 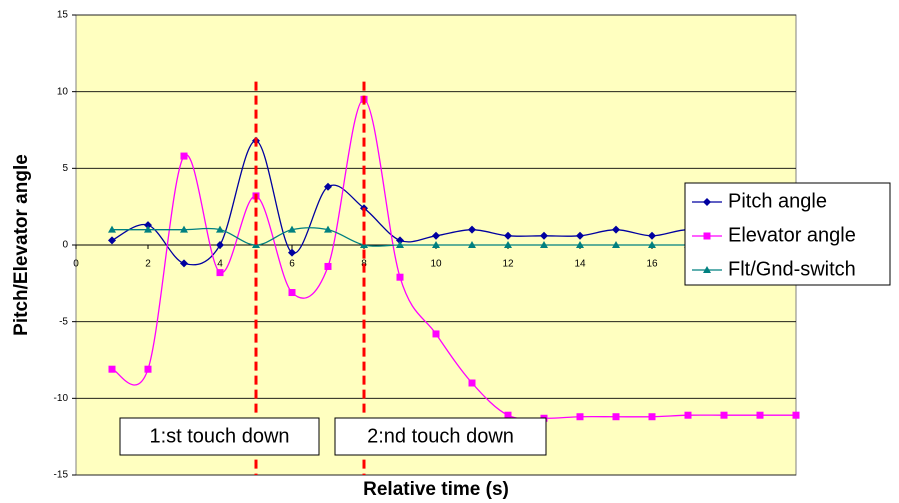 What do you see at coordinates (436, 264) in the screenshot?
I see `x-tick-label: 10` at bounding box center [436, 264].